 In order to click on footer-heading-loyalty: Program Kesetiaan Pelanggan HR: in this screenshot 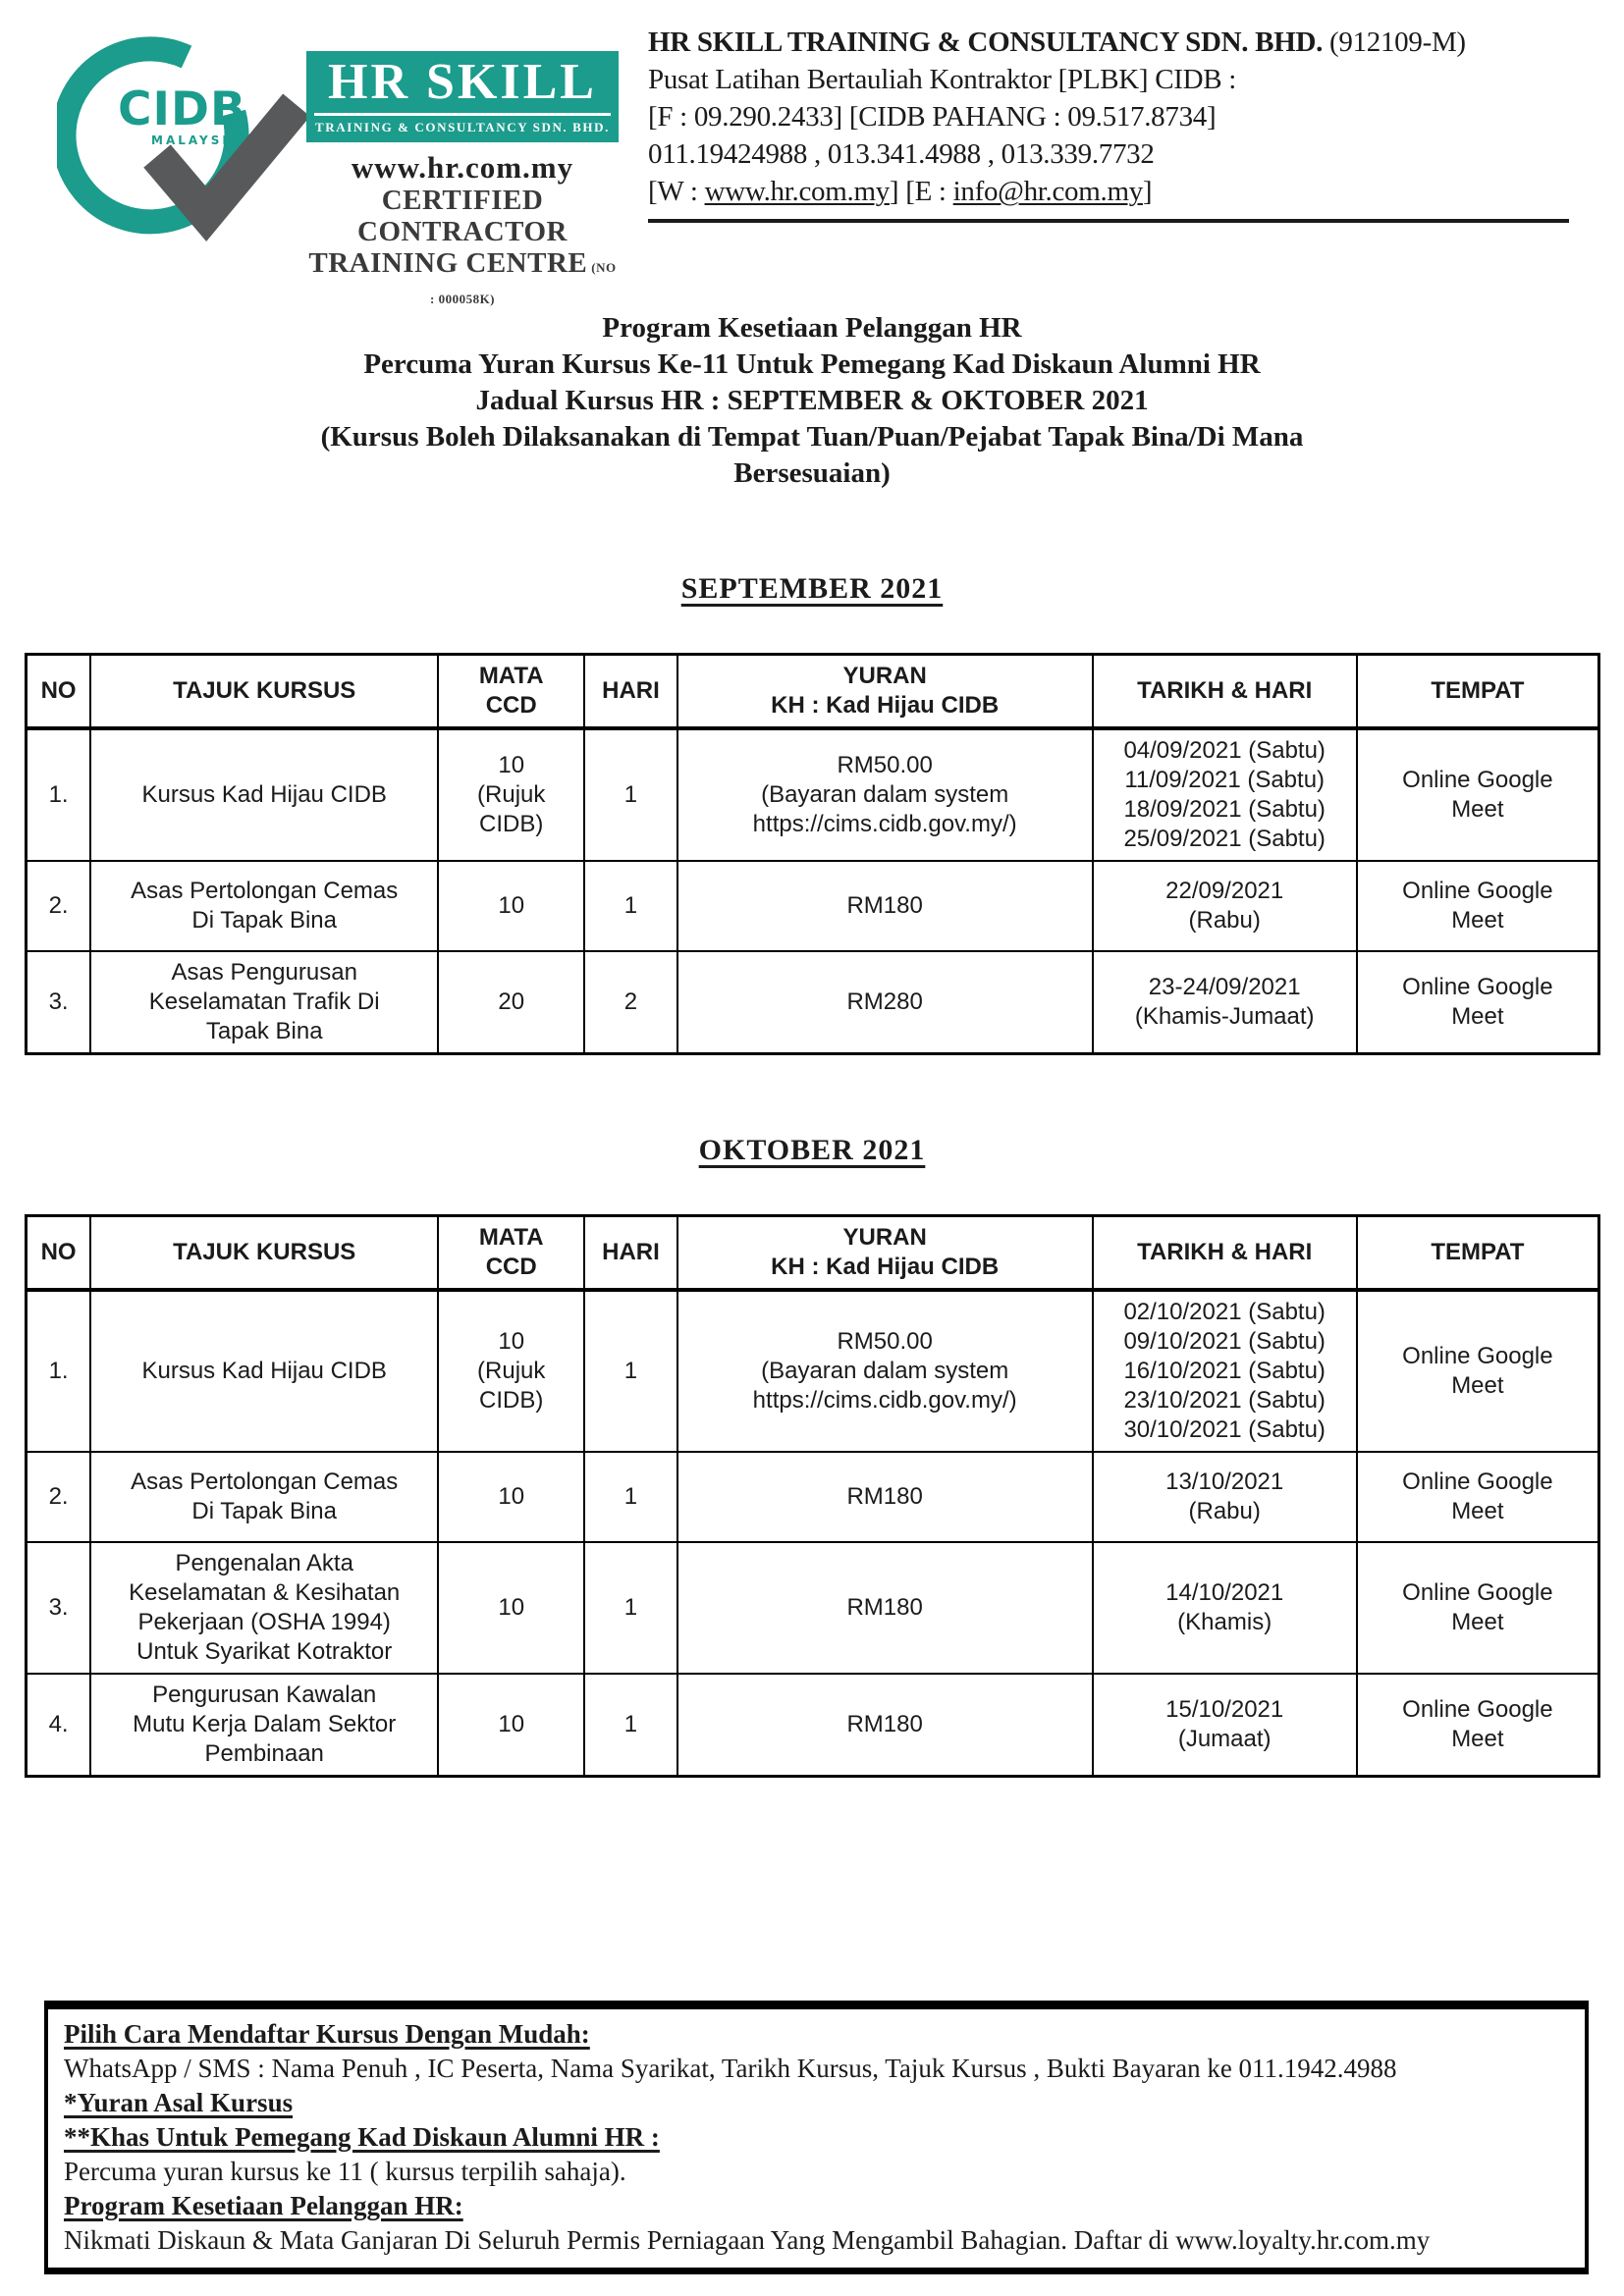, I will do `click(263, 2205)`.